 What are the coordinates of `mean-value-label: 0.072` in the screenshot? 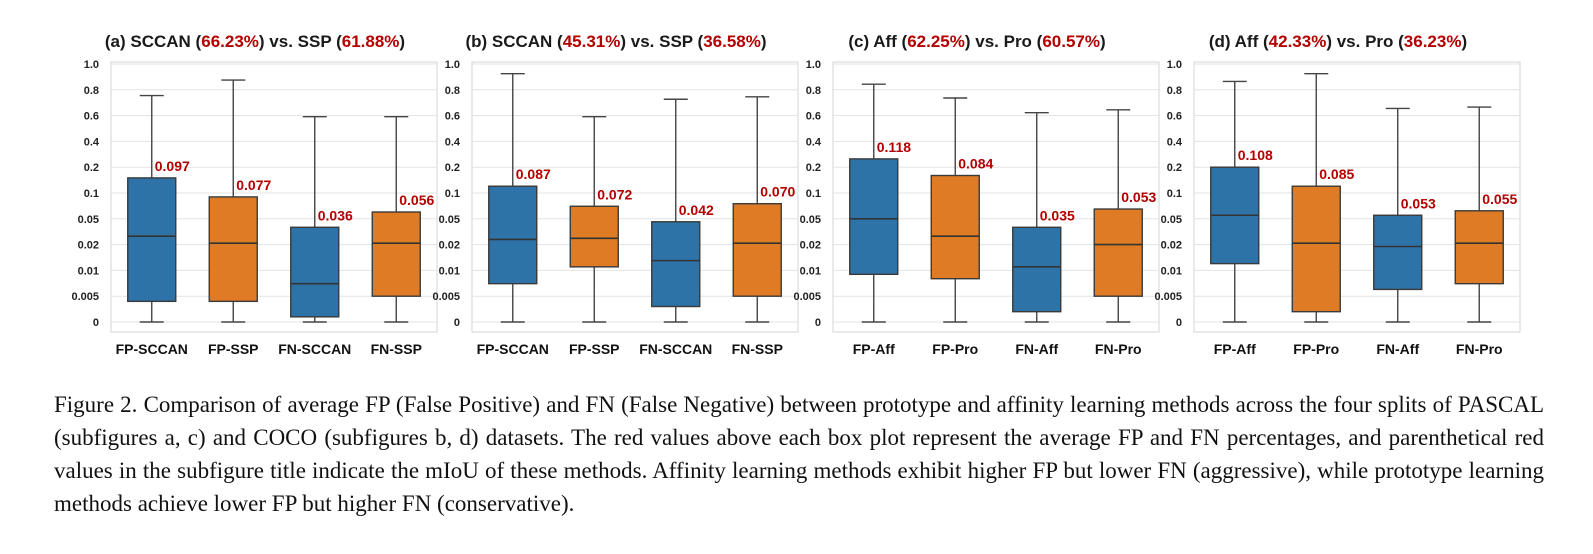 It's located at (614, 194).